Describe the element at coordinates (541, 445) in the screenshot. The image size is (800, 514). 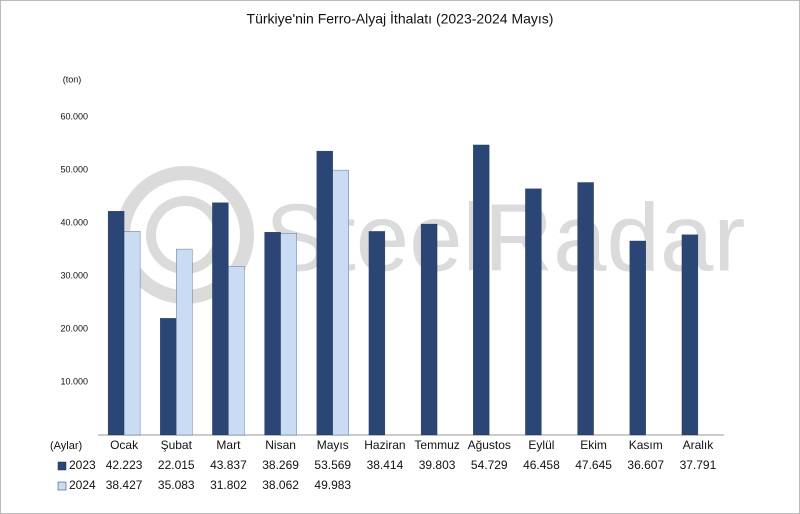
I see `x-tick-label: Eylül` at that location.